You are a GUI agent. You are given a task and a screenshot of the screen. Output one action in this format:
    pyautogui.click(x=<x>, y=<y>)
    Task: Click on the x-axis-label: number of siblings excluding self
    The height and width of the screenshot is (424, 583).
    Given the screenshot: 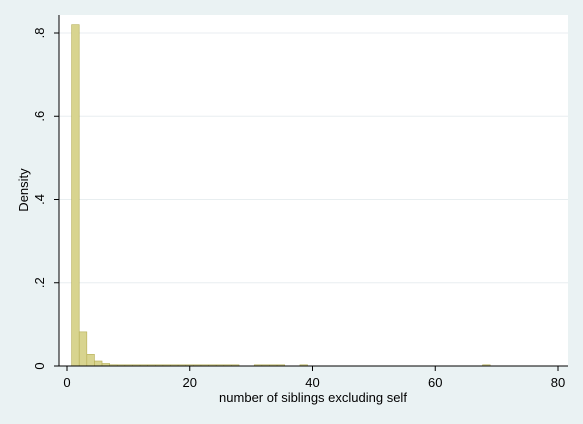 What is the action you would take?
    pyautogui.click(x=313, y=397)
    